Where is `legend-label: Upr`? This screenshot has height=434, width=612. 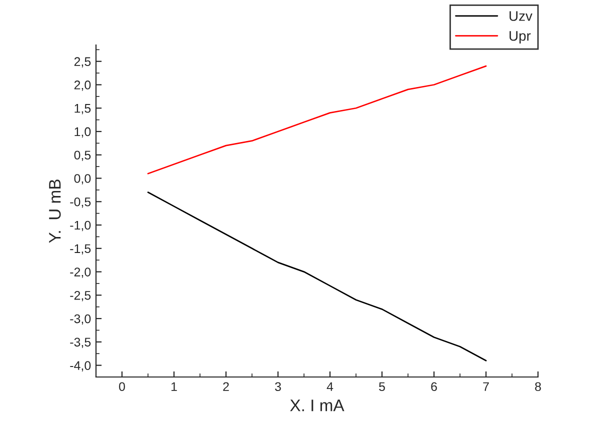 legend-label: Upr is located at coordinates (520, 37).